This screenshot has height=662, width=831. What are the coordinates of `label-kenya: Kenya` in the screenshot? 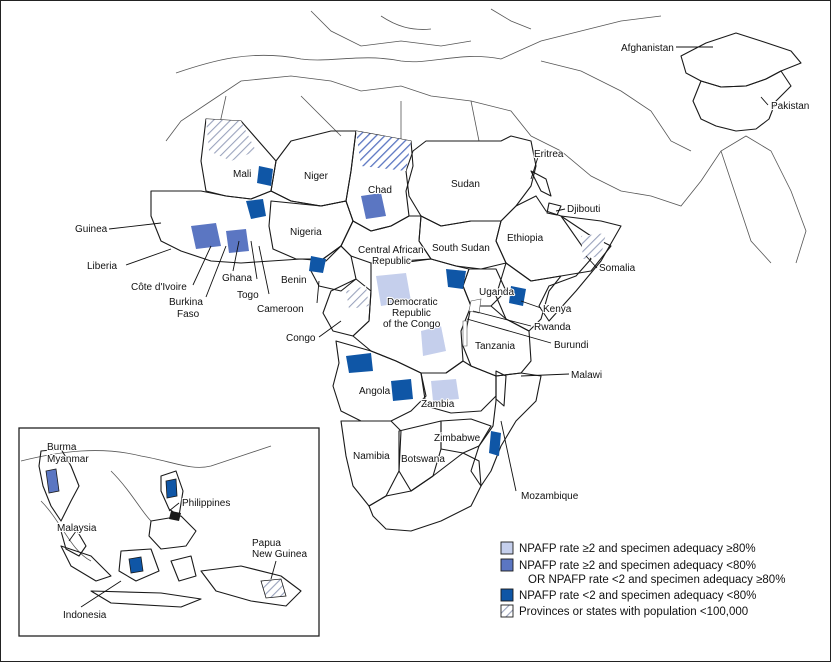 It's located at (557, 309).